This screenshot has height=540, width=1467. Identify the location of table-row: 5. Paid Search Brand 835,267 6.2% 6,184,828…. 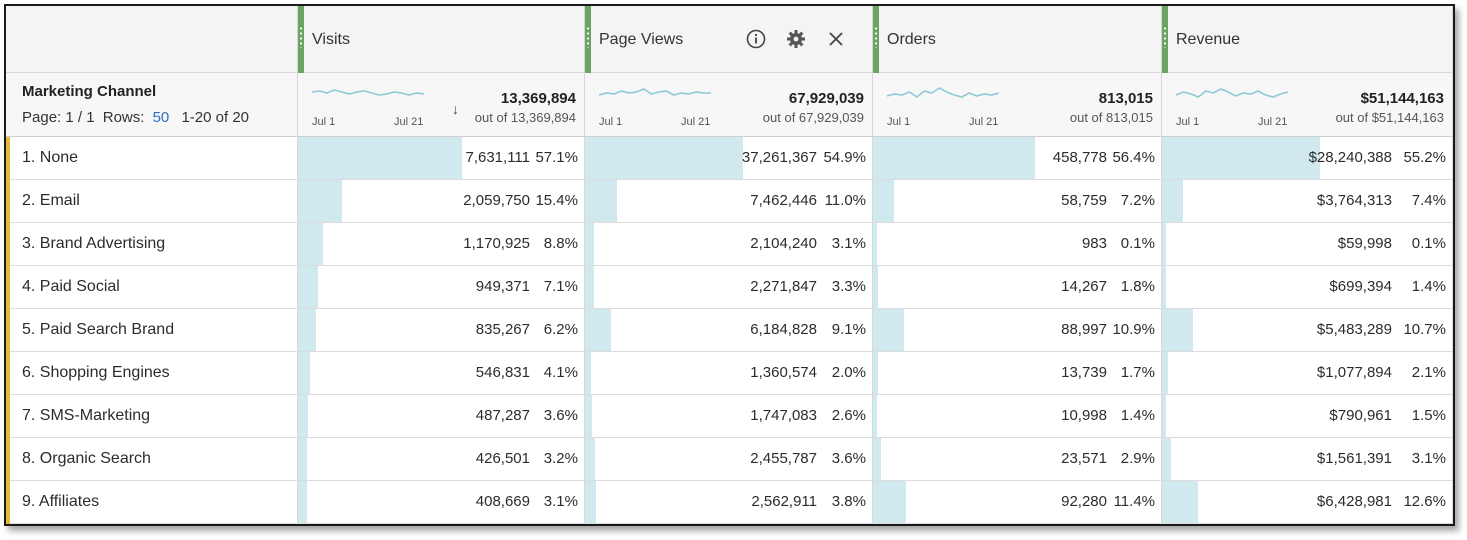
(729, 330).